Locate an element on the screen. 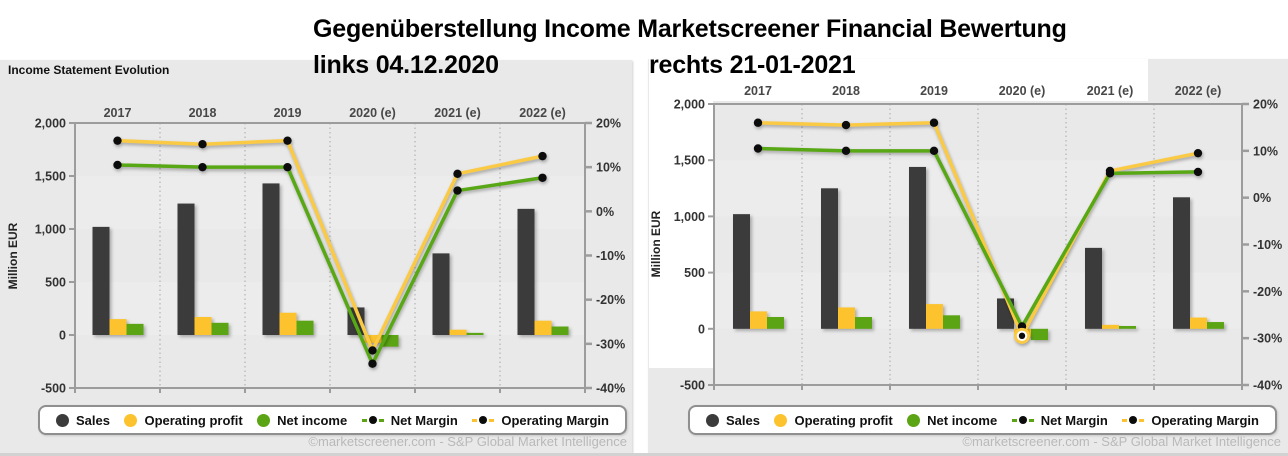 The width and height of the screenshot is (1288, 456). income-statement-evolution-header: Income Statement Evolution is located at coordinates (89, 70).